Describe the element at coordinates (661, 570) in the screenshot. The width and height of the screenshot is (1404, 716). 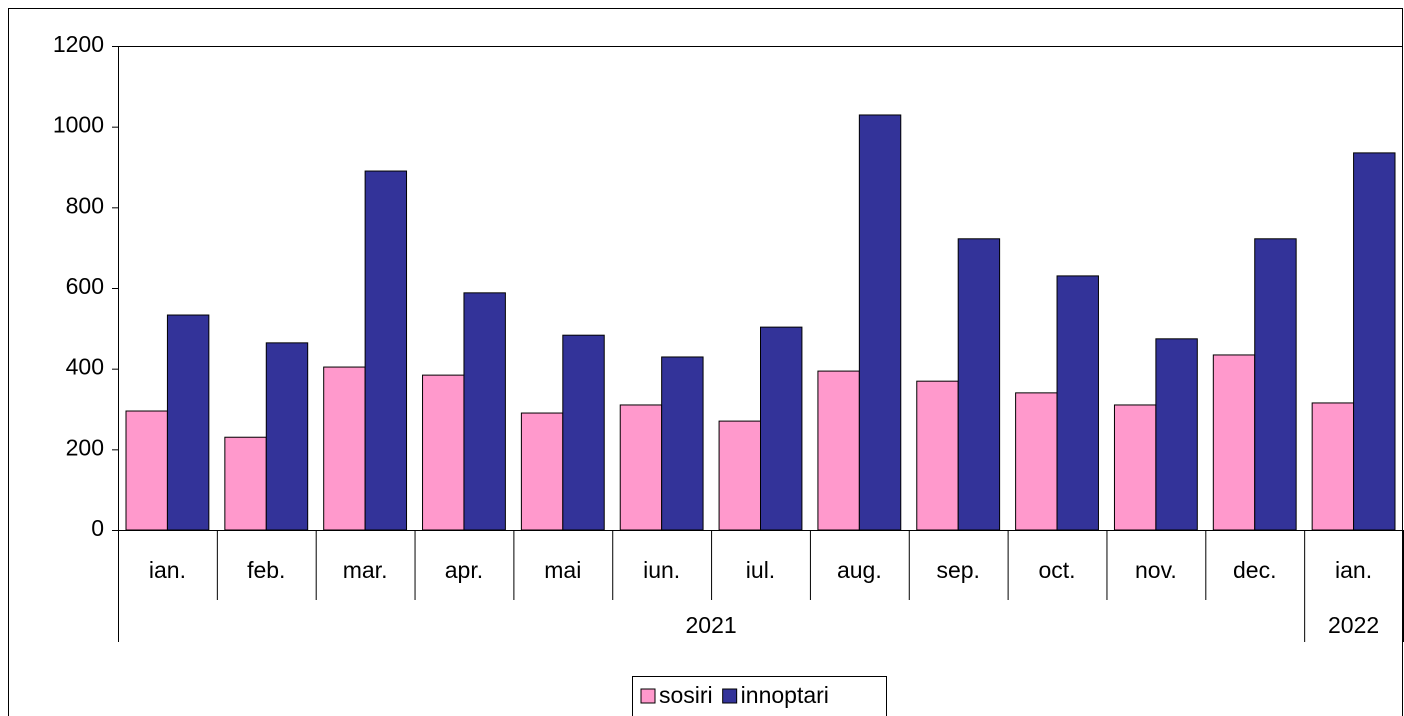
I see `x-tick-label: iun.` at that location.